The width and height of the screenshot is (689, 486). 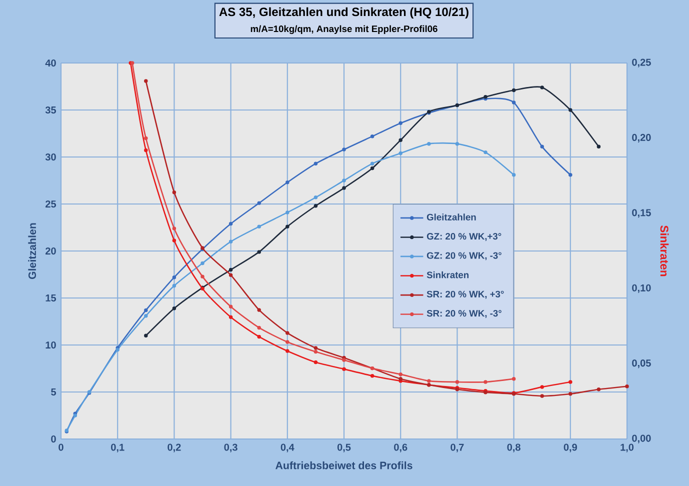 I want to click on x-tick-label: 0,9, so click(x=570, y=448).